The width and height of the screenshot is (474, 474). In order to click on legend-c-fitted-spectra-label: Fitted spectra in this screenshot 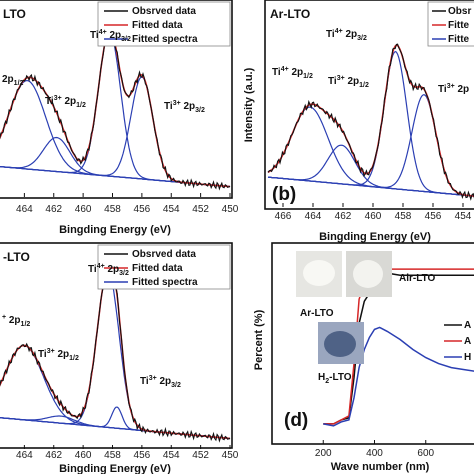, I will do `click(165, 282)`.